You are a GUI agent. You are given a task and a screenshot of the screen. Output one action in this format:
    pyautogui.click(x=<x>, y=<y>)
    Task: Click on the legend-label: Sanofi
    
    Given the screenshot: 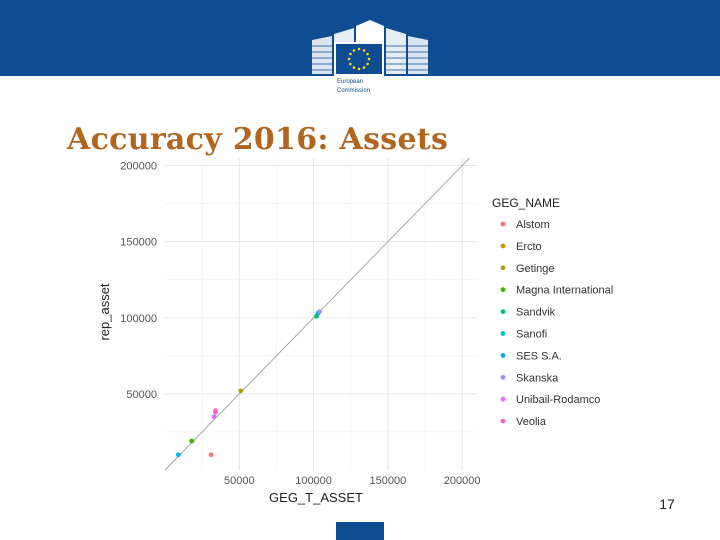 What is the action you would take?
    pyautogui.click(x=531, y=335)
    